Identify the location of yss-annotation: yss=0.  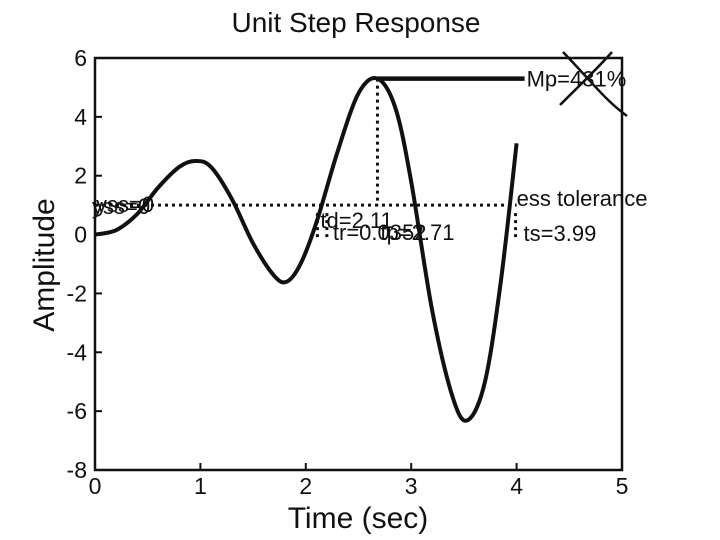
(121, 206).